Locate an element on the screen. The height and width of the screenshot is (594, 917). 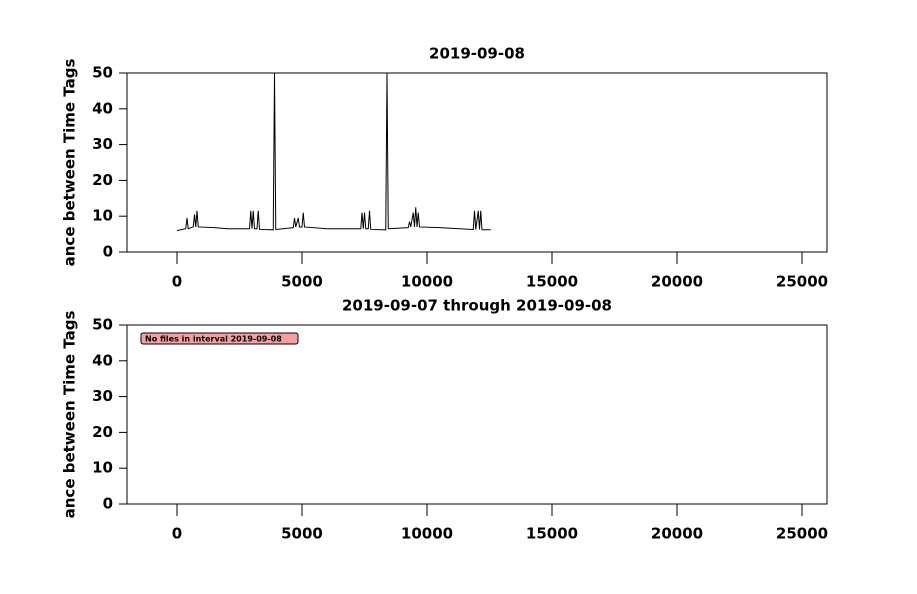
annotation-text: No files in interval 2019-09-08 is located at coordinates (213, 339).